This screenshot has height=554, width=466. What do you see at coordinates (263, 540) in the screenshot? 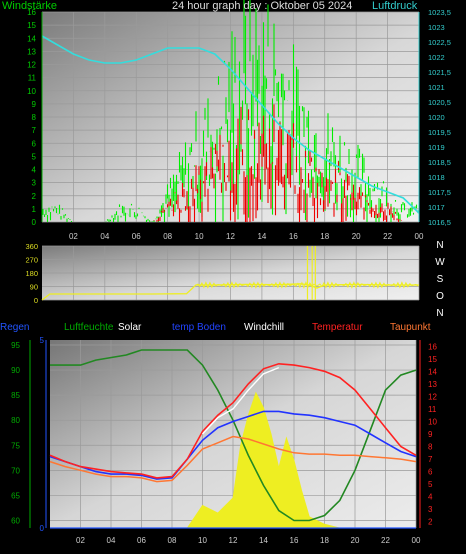
I see `temperature-x-tick-label: 14` at bounding box center [263, 540].